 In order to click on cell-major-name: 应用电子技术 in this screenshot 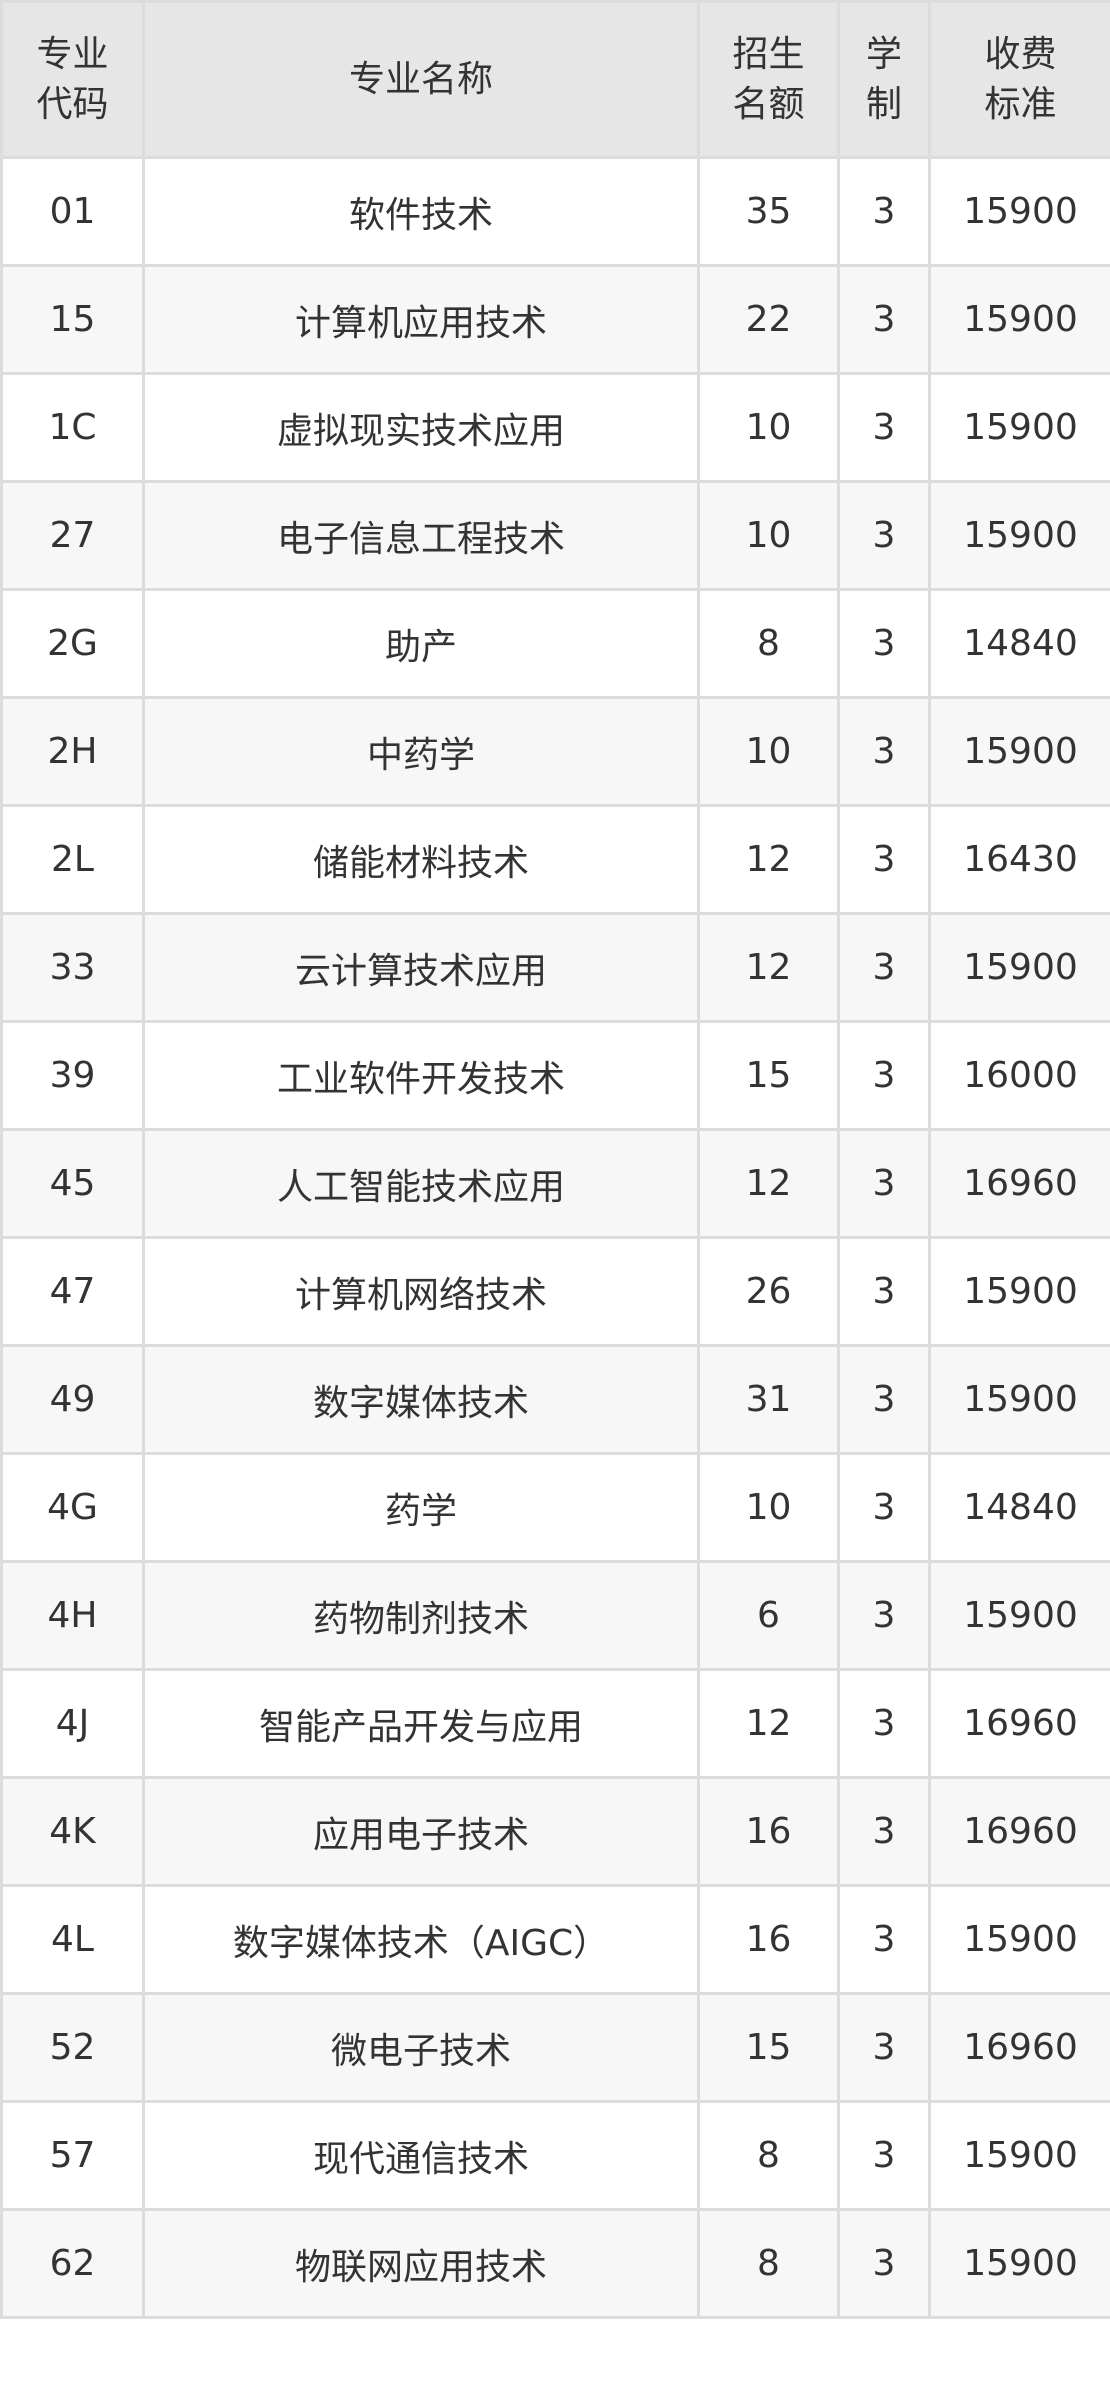, I will do `click(421, 1831)`.